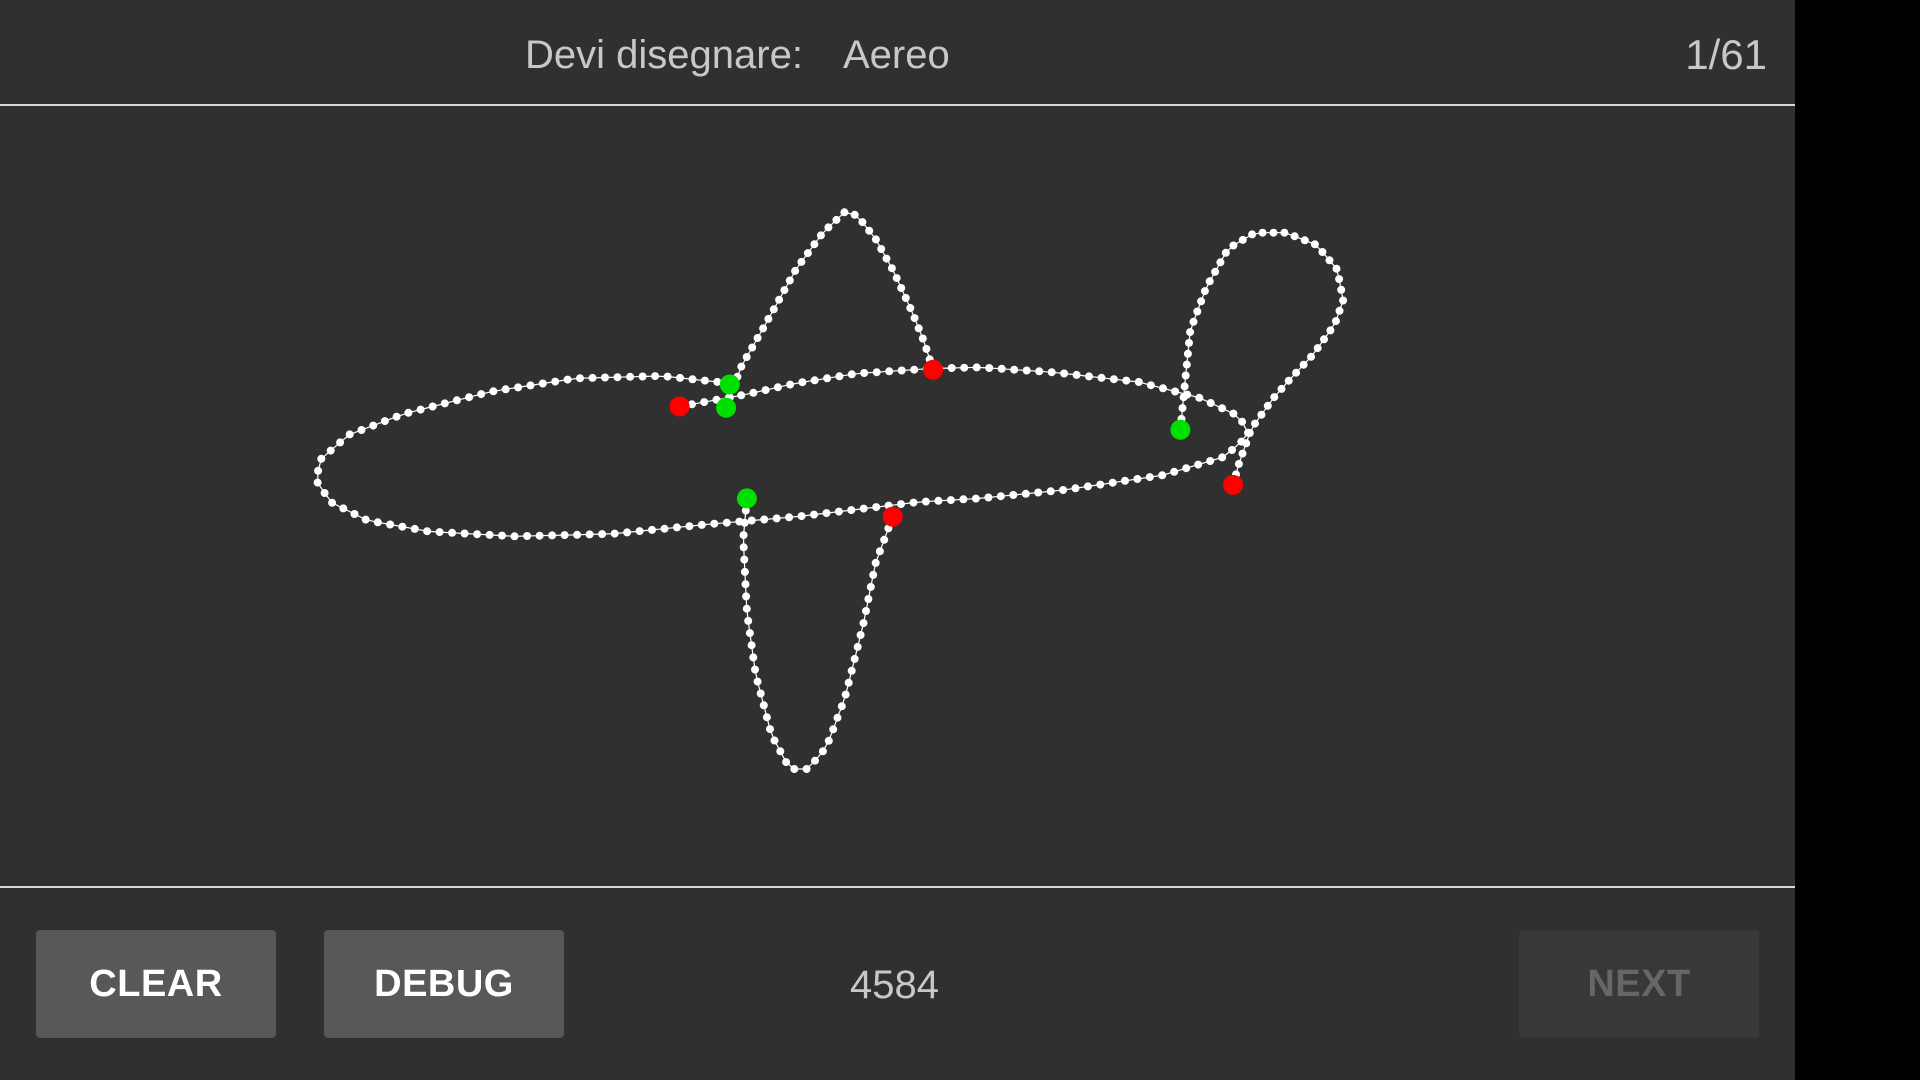 The height and width of the screenshot is (1080, 1920). Describe the element at coordinates (1639, 984) in the screenshot. I see `next-button: NEXT` at that location.